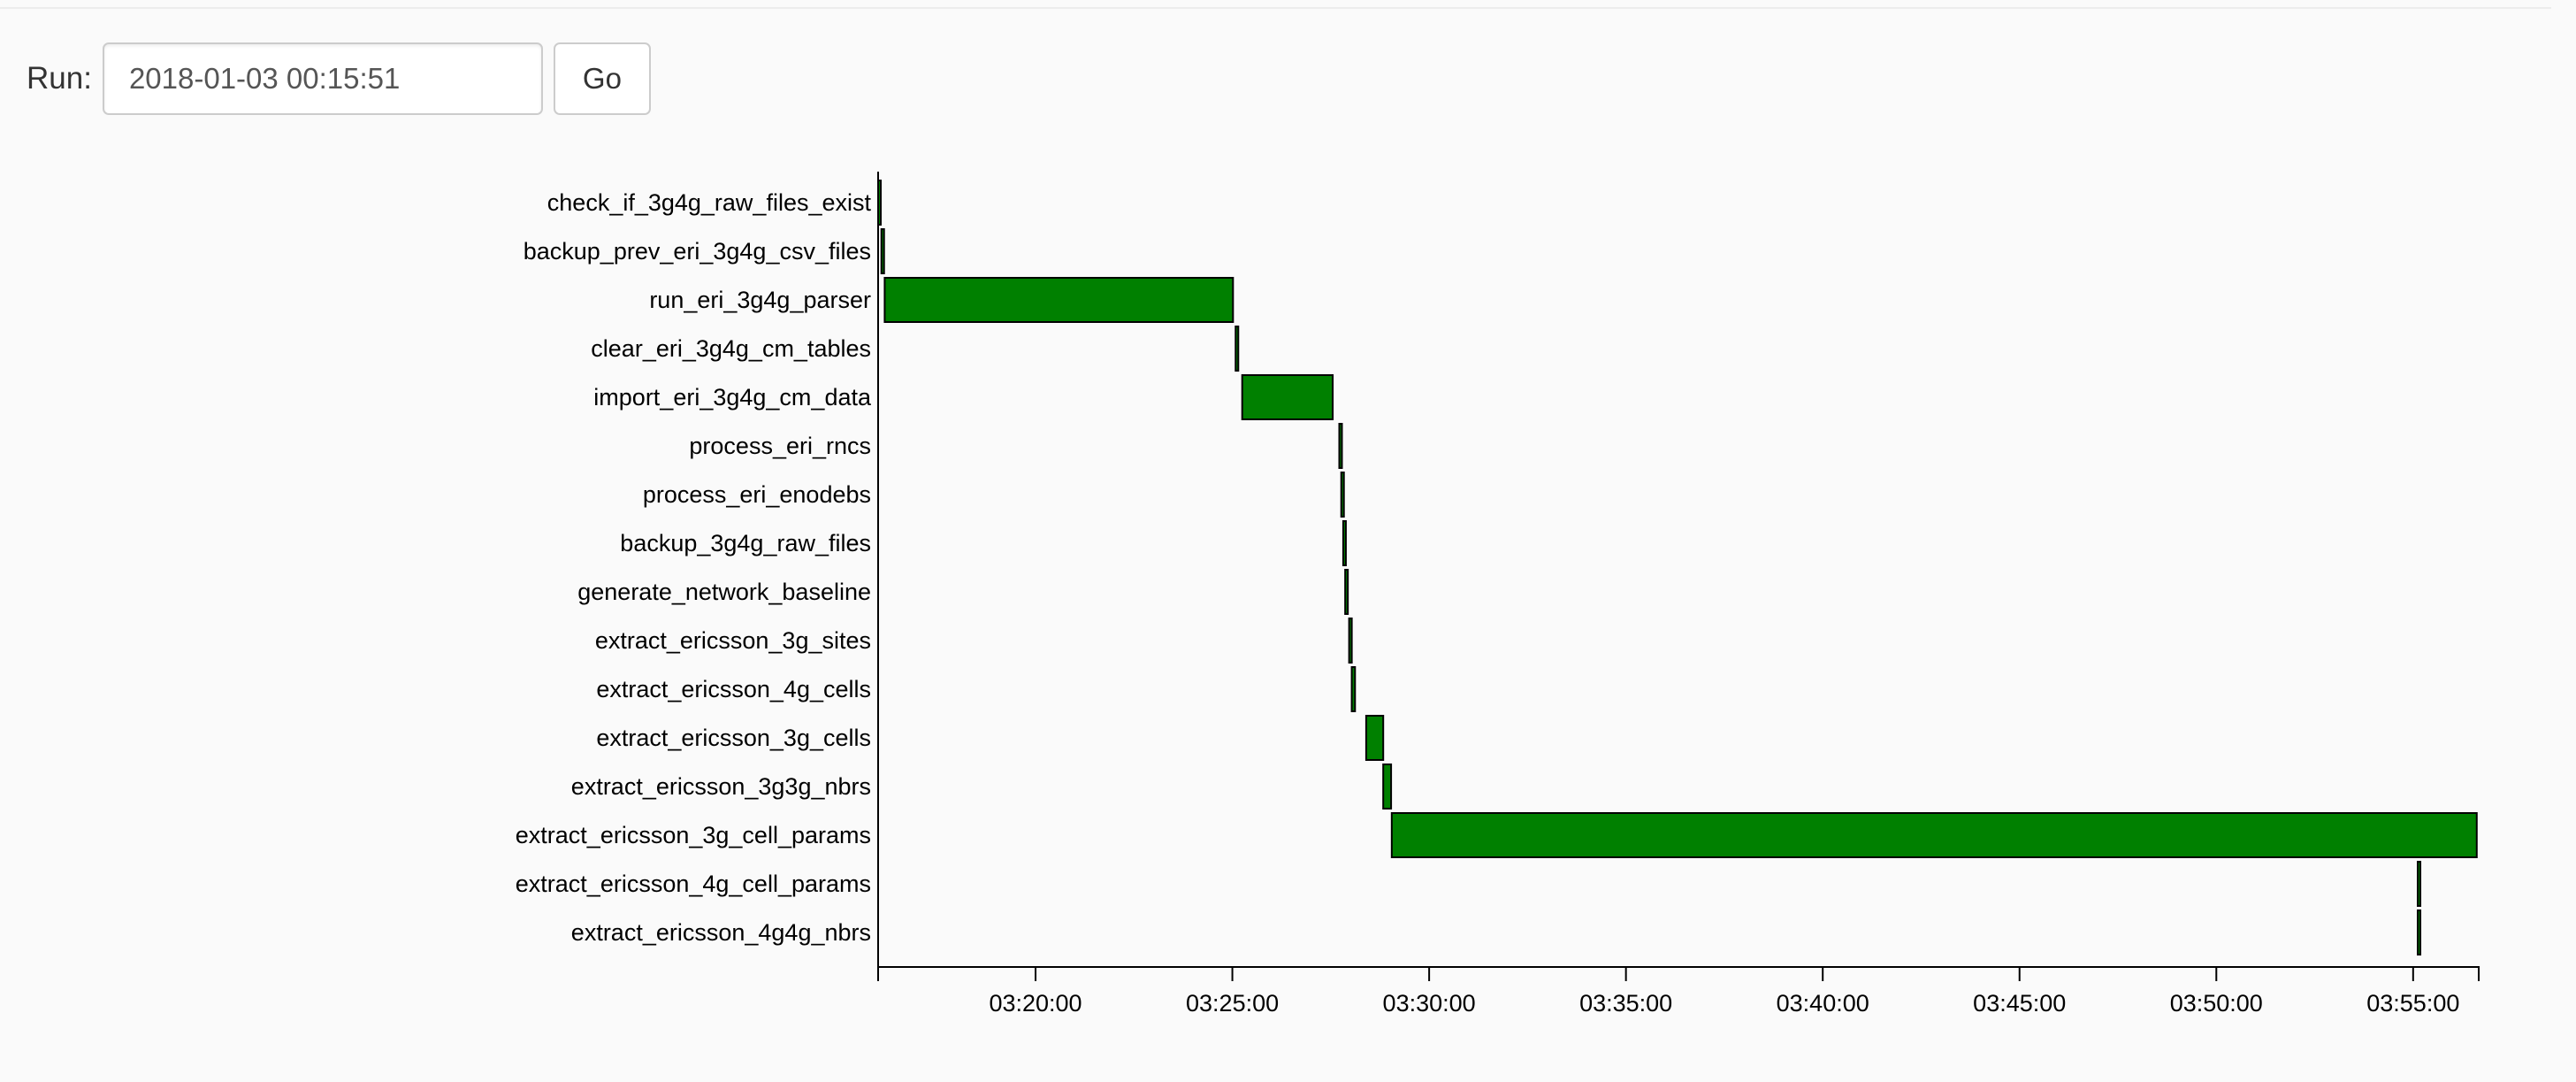  I want to click on top-divider, so click(1275, 8).